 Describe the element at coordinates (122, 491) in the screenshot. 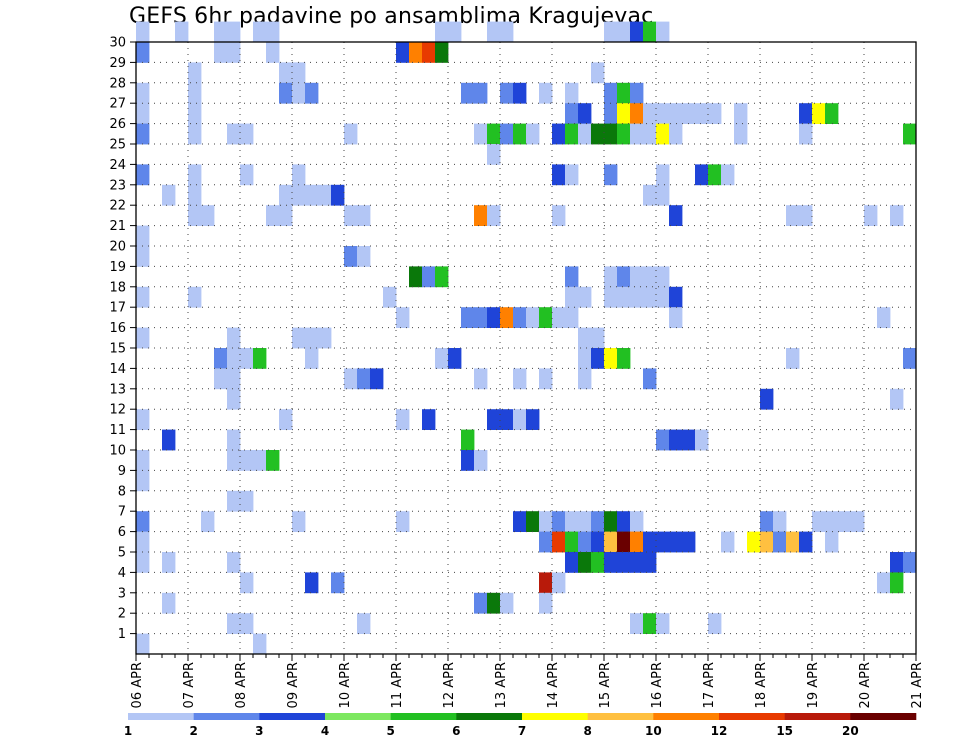

I see `y-tick-label: 8` at that location.